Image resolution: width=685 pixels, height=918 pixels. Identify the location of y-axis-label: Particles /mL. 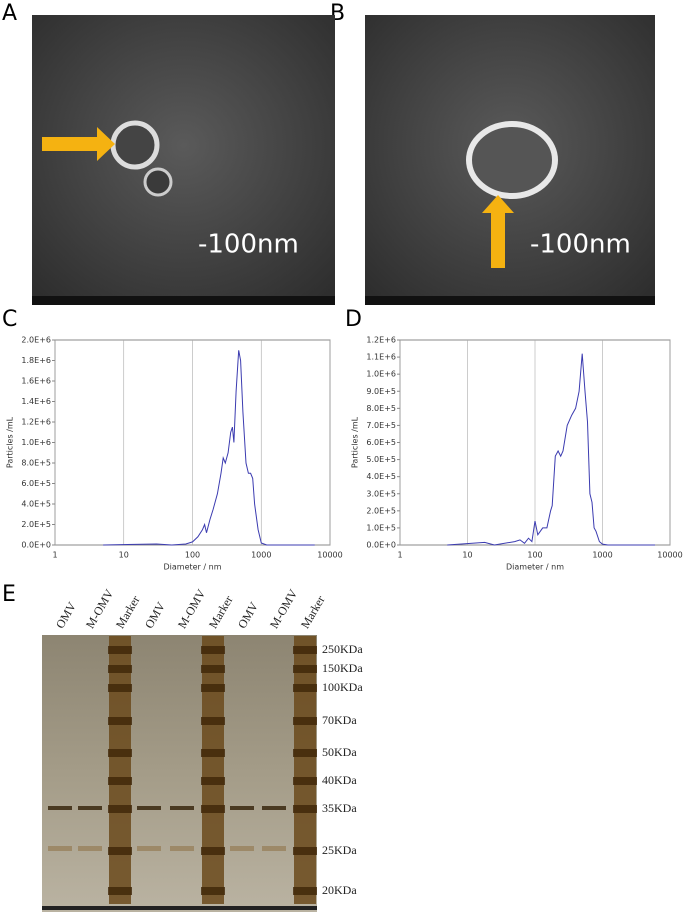
(10, 442).